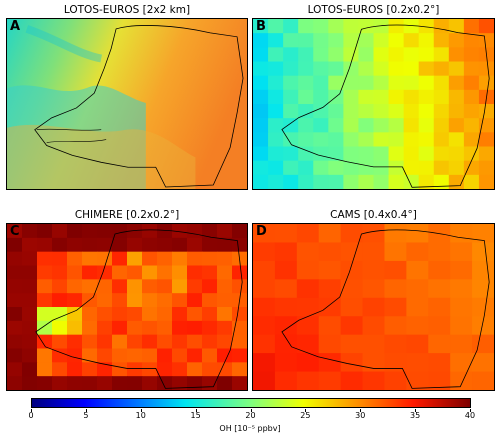 The height and width of the screenshot is (438, 500). Describe the element at coordinates (251, 403) in the screenshot. I see `colorbar` at that location.